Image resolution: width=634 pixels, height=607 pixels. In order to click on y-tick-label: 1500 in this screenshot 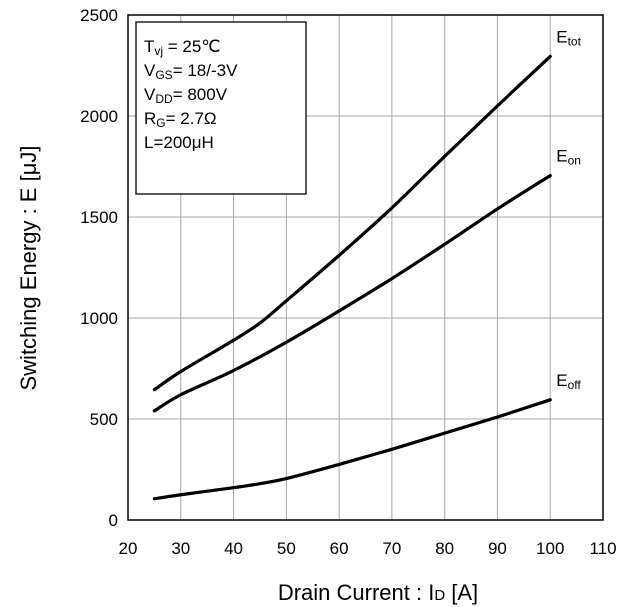, I will do `click(99, 217)`.